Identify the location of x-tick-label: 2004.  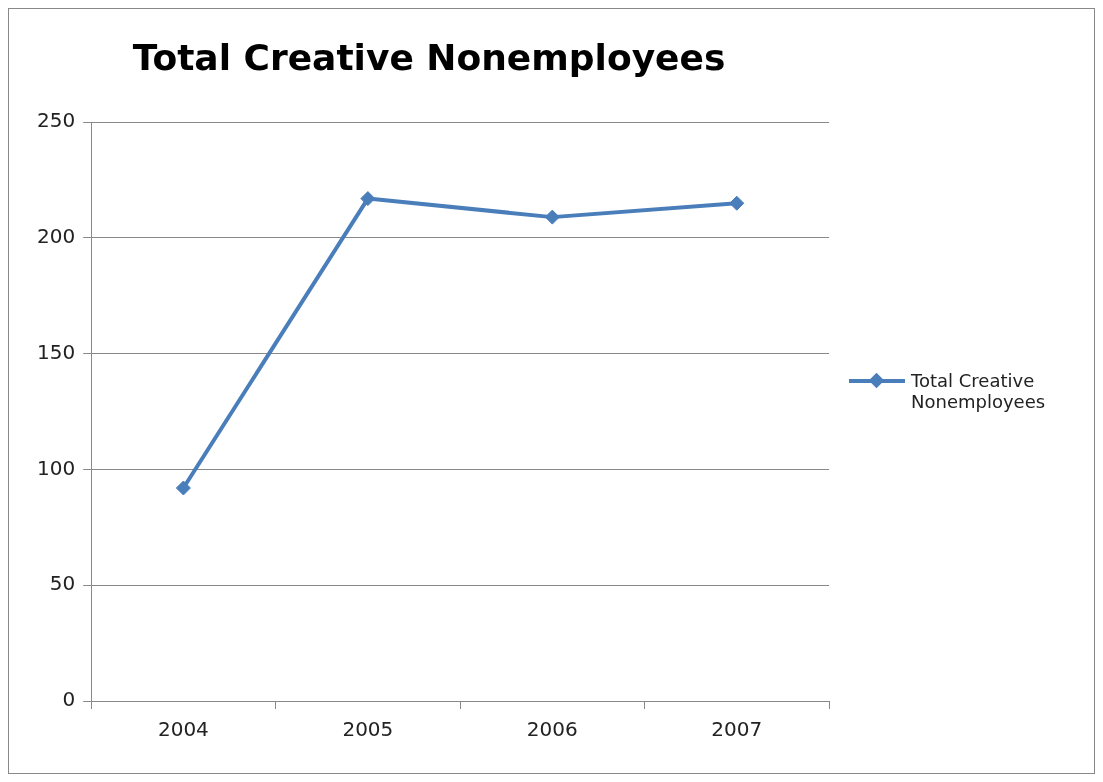
(183, 729).